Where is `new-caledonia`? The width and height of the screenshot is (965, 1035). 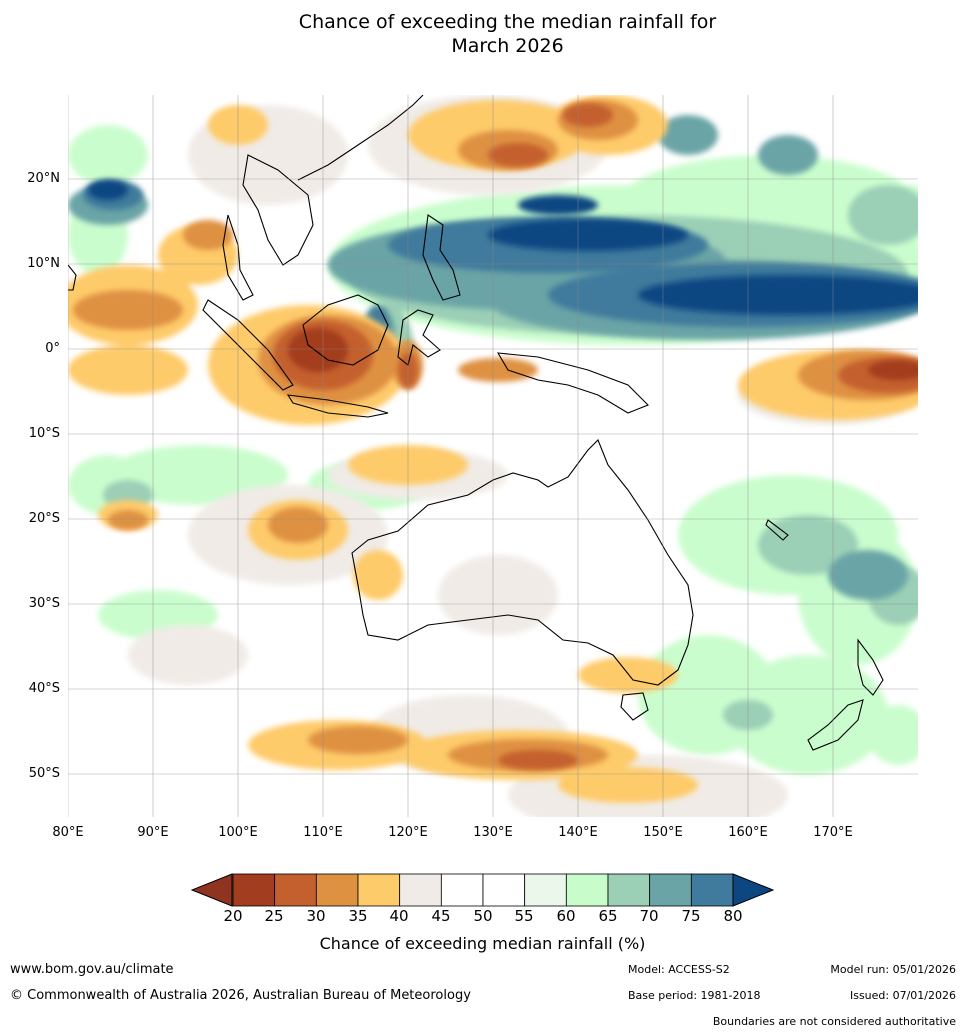
new-caledonia is located at coordinates (777, 530).